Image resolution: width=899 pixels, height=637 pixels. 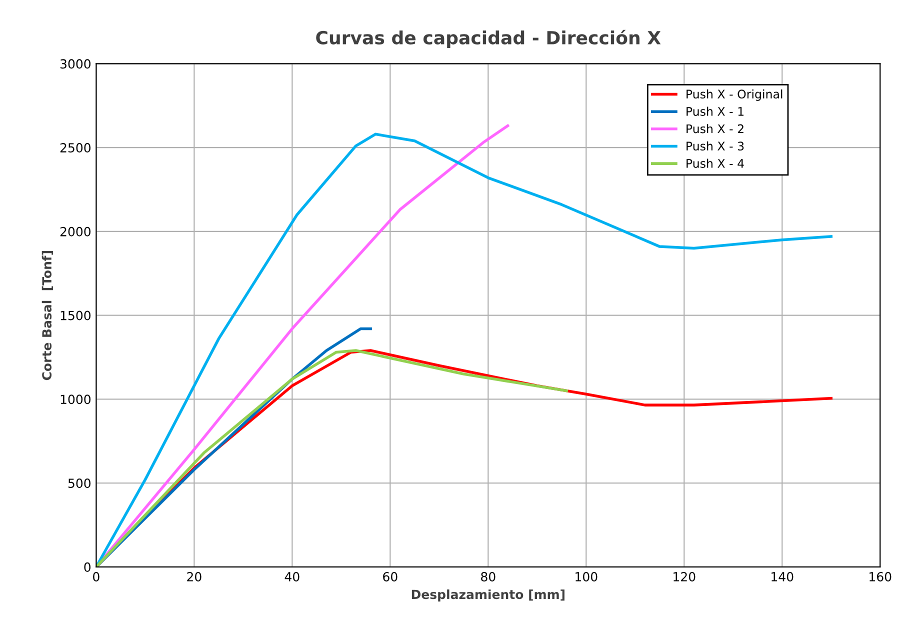 What do you see at coordinates (48, 315) in the screenshot?
I see `y-axis-title: Corte Basal [Tonf]` at bounding box center [48, 315].